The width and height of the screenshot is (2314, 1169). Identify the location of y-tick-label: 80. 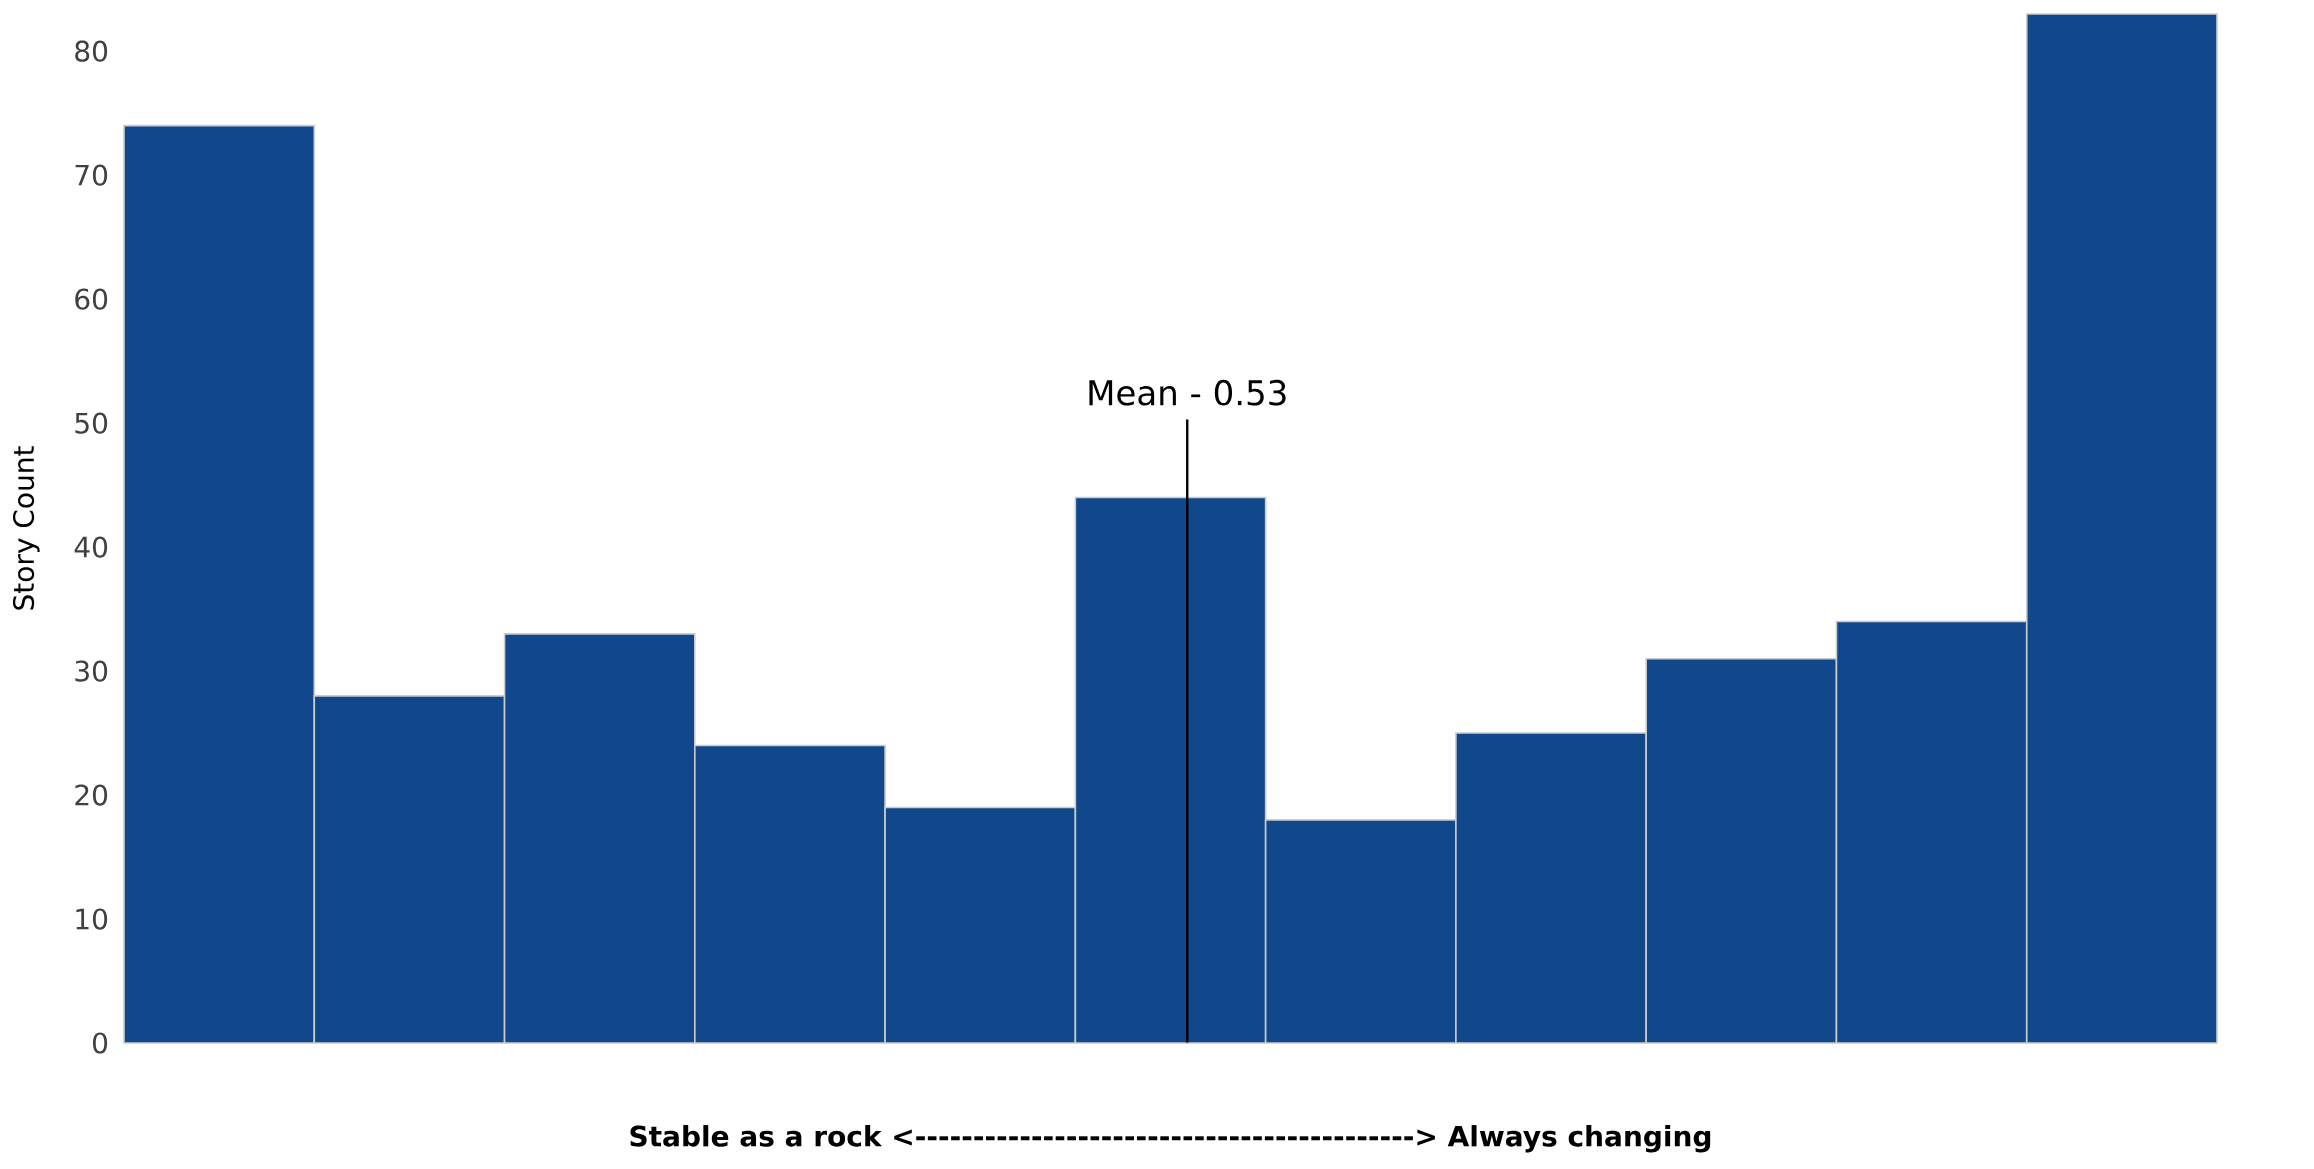
(91, 51).